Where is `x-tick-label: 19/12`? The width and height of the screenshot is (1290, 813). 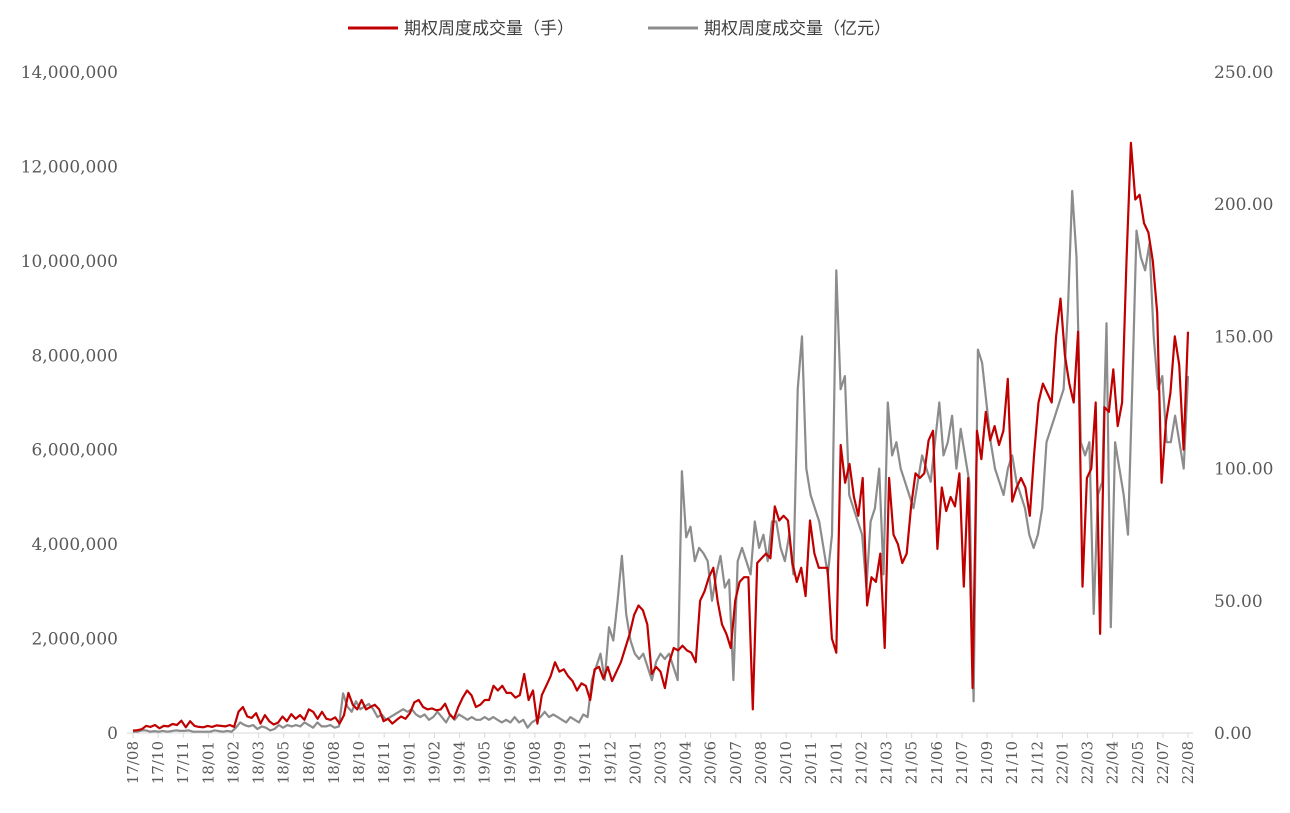
x-tick-label: 19/12 is located at coordinates (610, 762).